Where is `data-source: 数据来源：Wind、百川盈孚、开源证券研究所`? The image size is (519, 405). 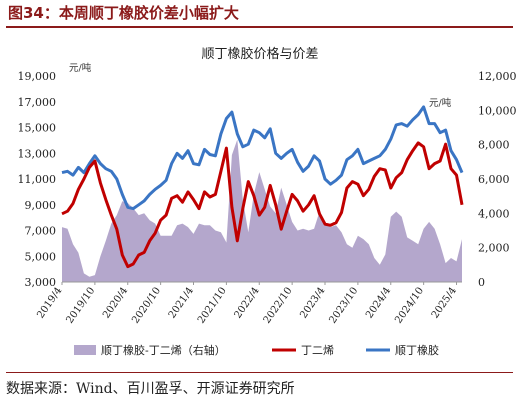
data-source: 数据来源：Wind、百川盈孚、开源证券研究所 is located at coordinates (150, 389).